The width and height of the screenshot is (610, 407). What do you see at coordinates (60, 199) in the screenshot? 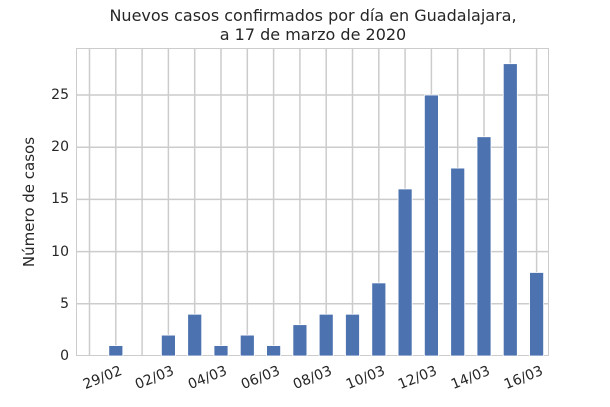
I see `y-tick-label: 15` at bounding box center [60, 199].